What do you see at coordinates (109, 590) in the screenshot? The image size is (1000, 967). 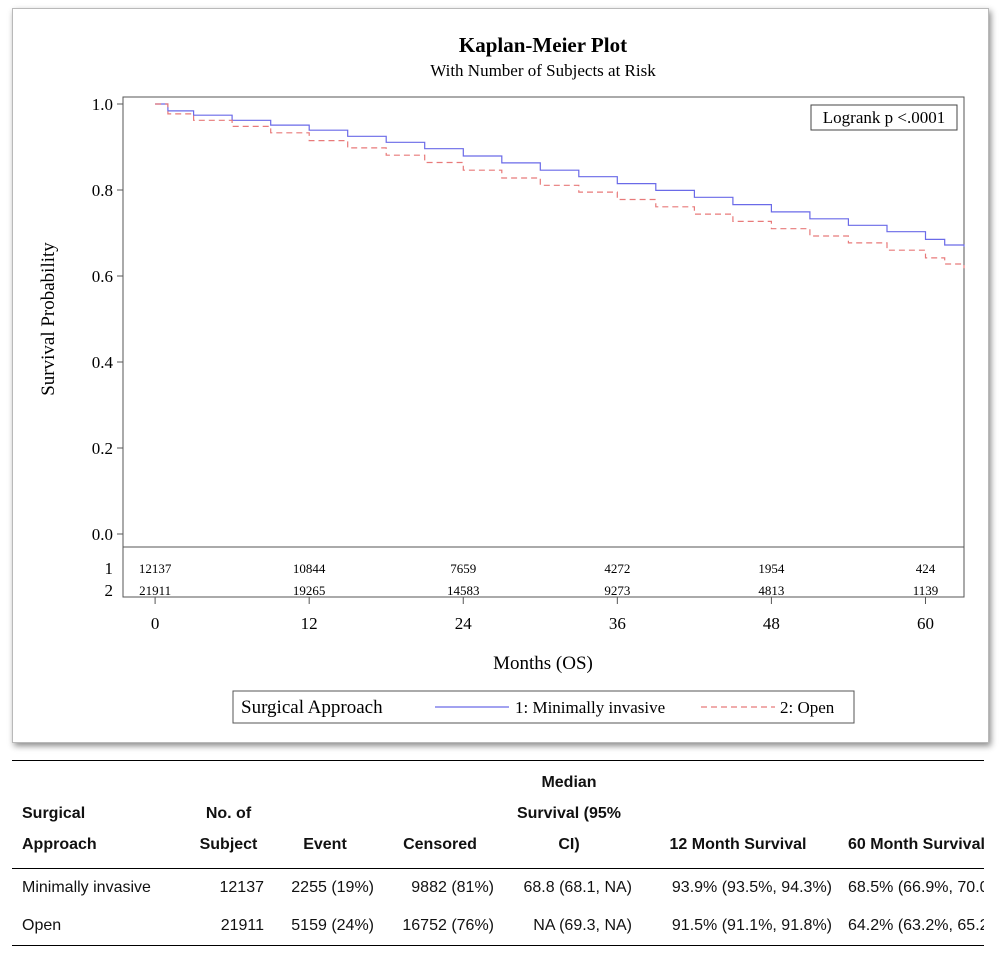 I see `at-risk-row-label: 2` at bounding box center [109, 590].